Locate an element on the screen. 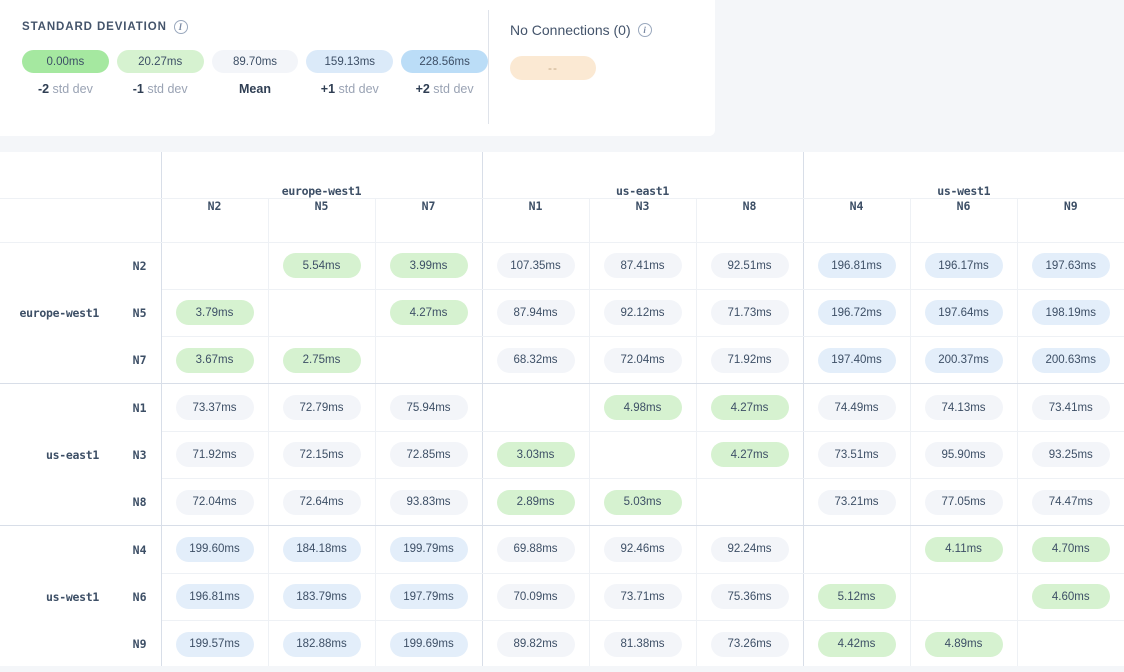 The image size is (1124, 672). matrix-cell: 200.63ms is located at coordinates (1070, 360).